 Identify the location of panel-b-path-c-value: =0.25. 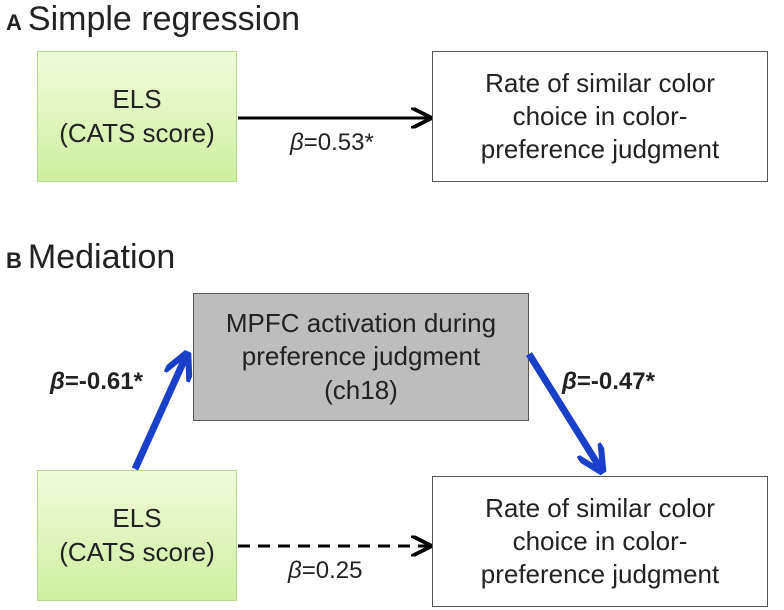
(332, 570).